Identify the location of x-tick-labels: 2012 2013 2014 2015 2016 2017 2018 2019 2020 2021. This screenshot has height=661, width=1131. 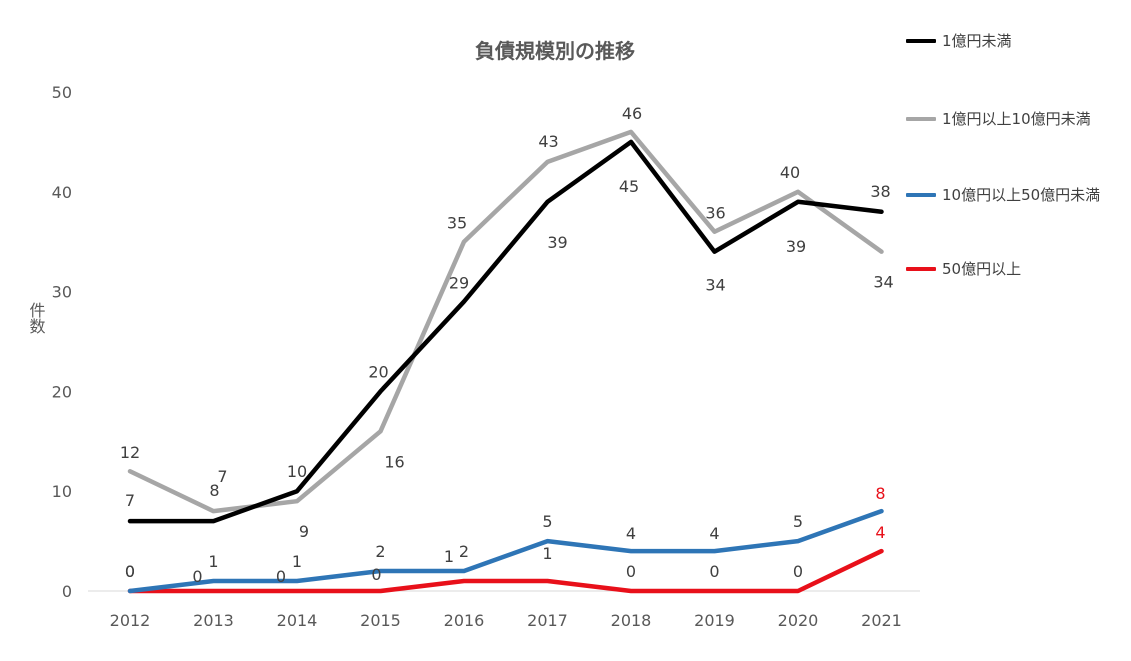
(506, 620).